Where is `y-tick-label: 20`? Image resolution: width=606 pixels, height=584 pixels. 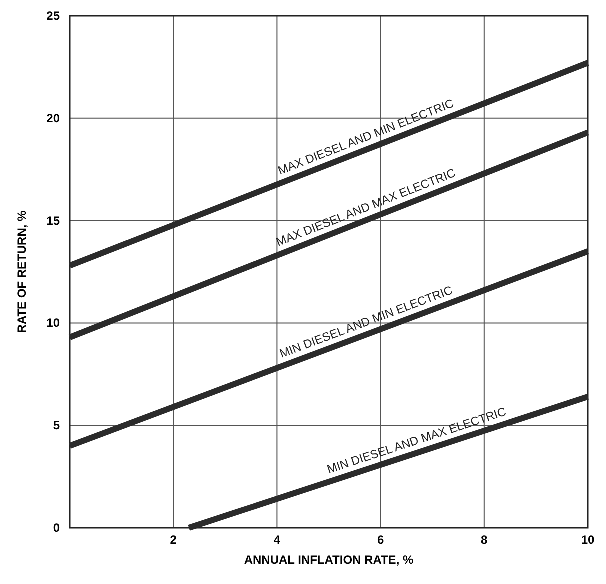 y-tick-label: 20 is located at coordinates (53, 118).